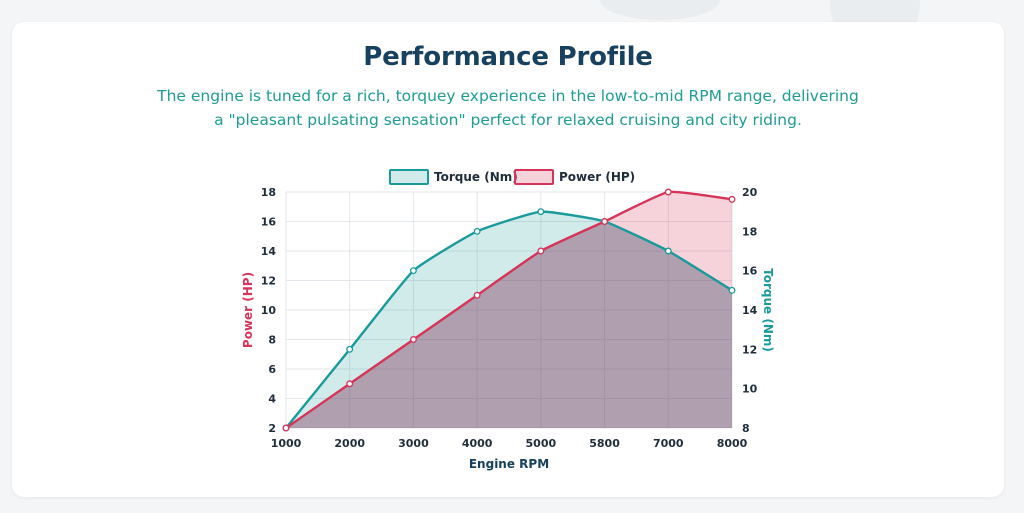 The height and width of the screenshot is (513, 1024). What do you see at coordinates (534, 177) in the screenshot?
I see `legend-swatch-power` at bounding box center [534, 177].